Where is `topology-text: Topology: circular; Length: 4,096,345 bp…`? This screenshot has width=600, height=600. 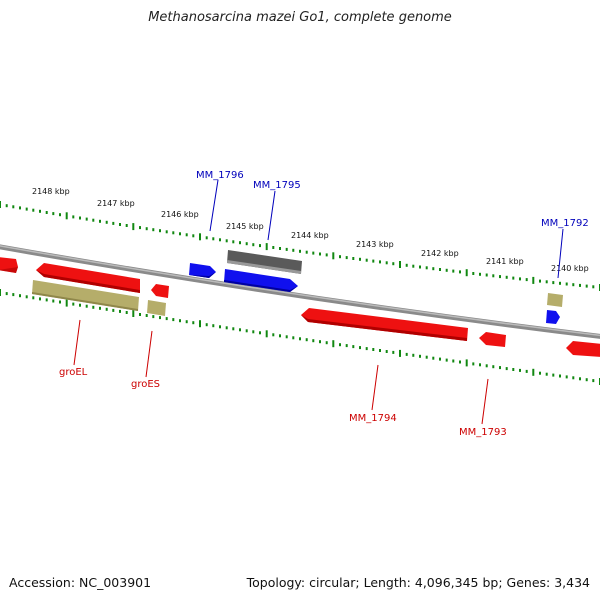 topology-text: Topology: circular; Length: 4,096,345 bp… is located at coordinates (418, 582).